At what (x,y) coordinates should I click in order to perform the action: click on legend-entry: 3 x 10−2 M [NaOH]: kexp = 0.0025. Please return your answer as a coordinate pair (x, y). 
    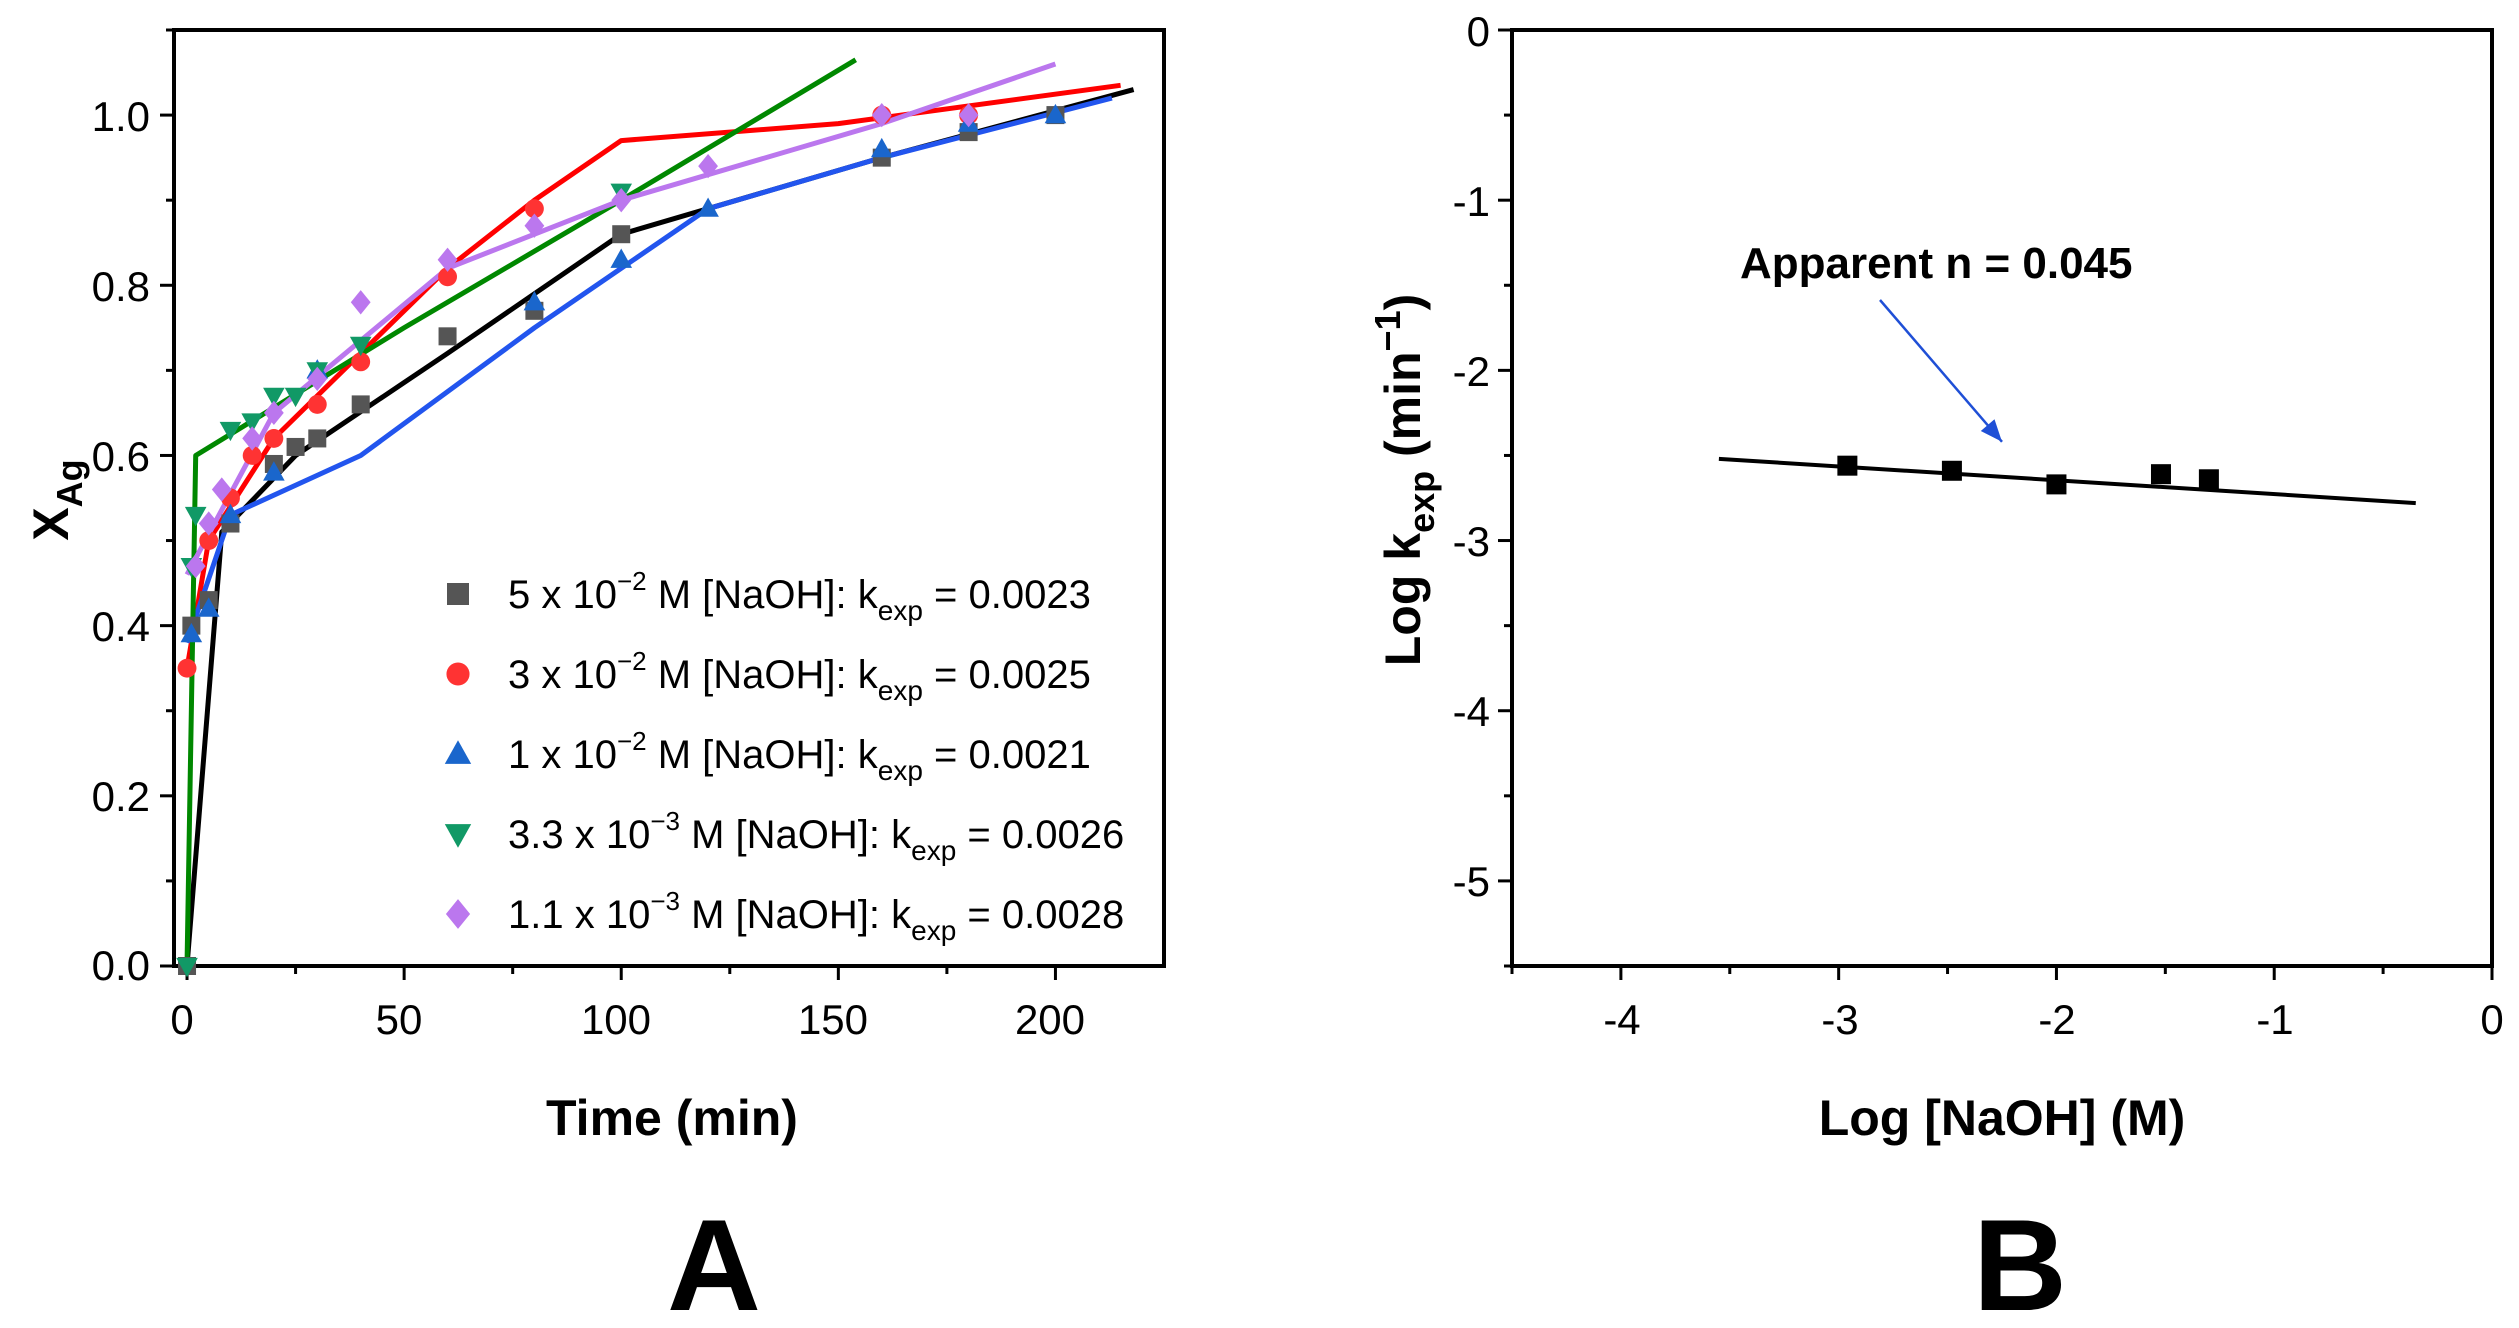
    Looking at the image, I should click on (768, 676).